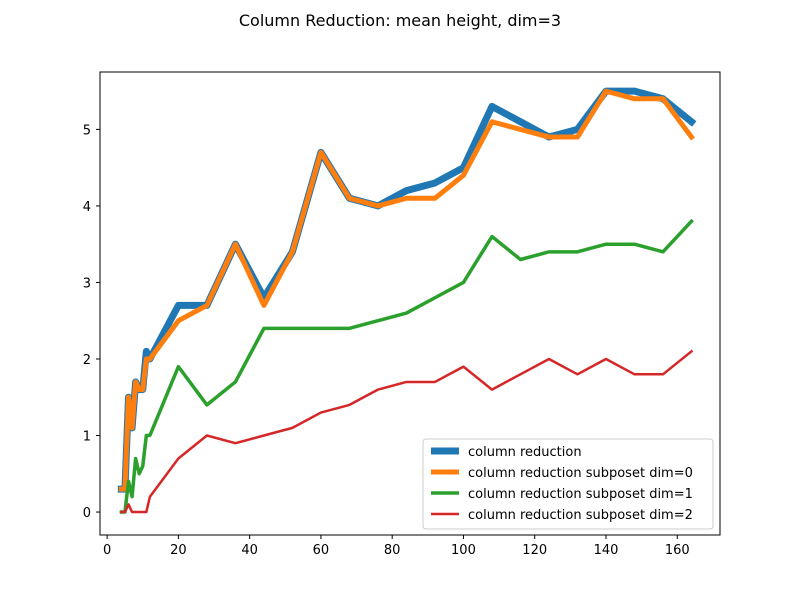  What do you see at coordinates (178, 550) in the screenshot?
I see `x-tick-label: 20` at bounding box center [178, 550].